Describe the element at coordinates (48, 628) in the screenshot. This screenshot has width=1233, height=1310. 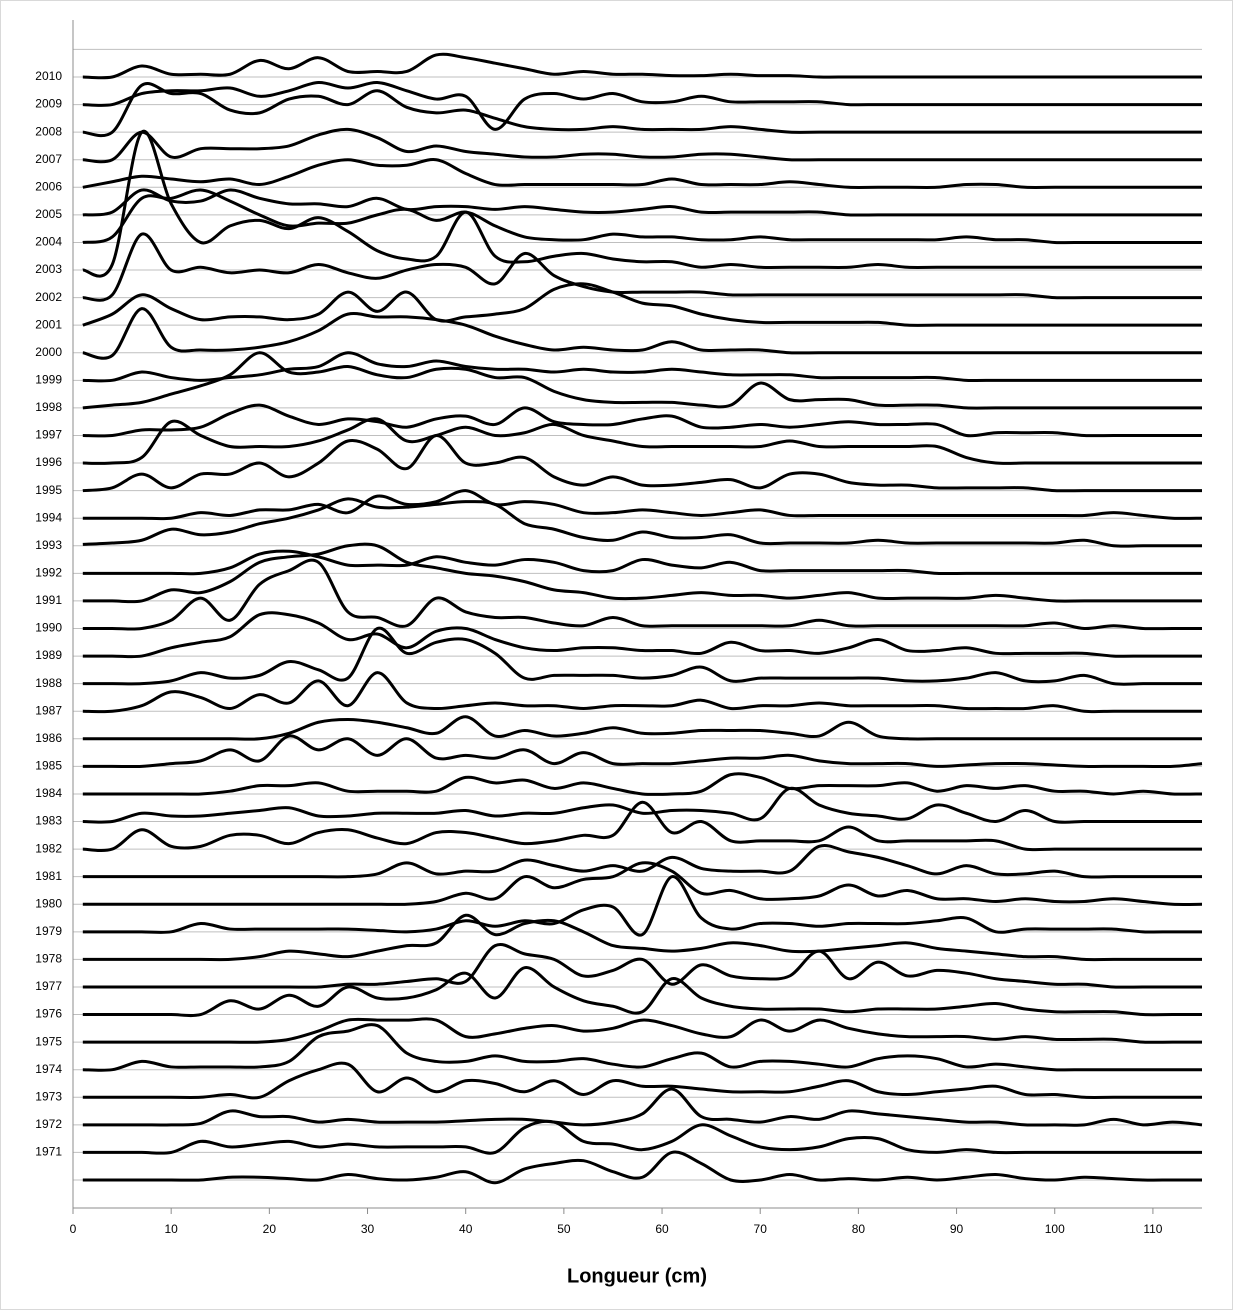
I see `y-tick-label: 1990` at that location.